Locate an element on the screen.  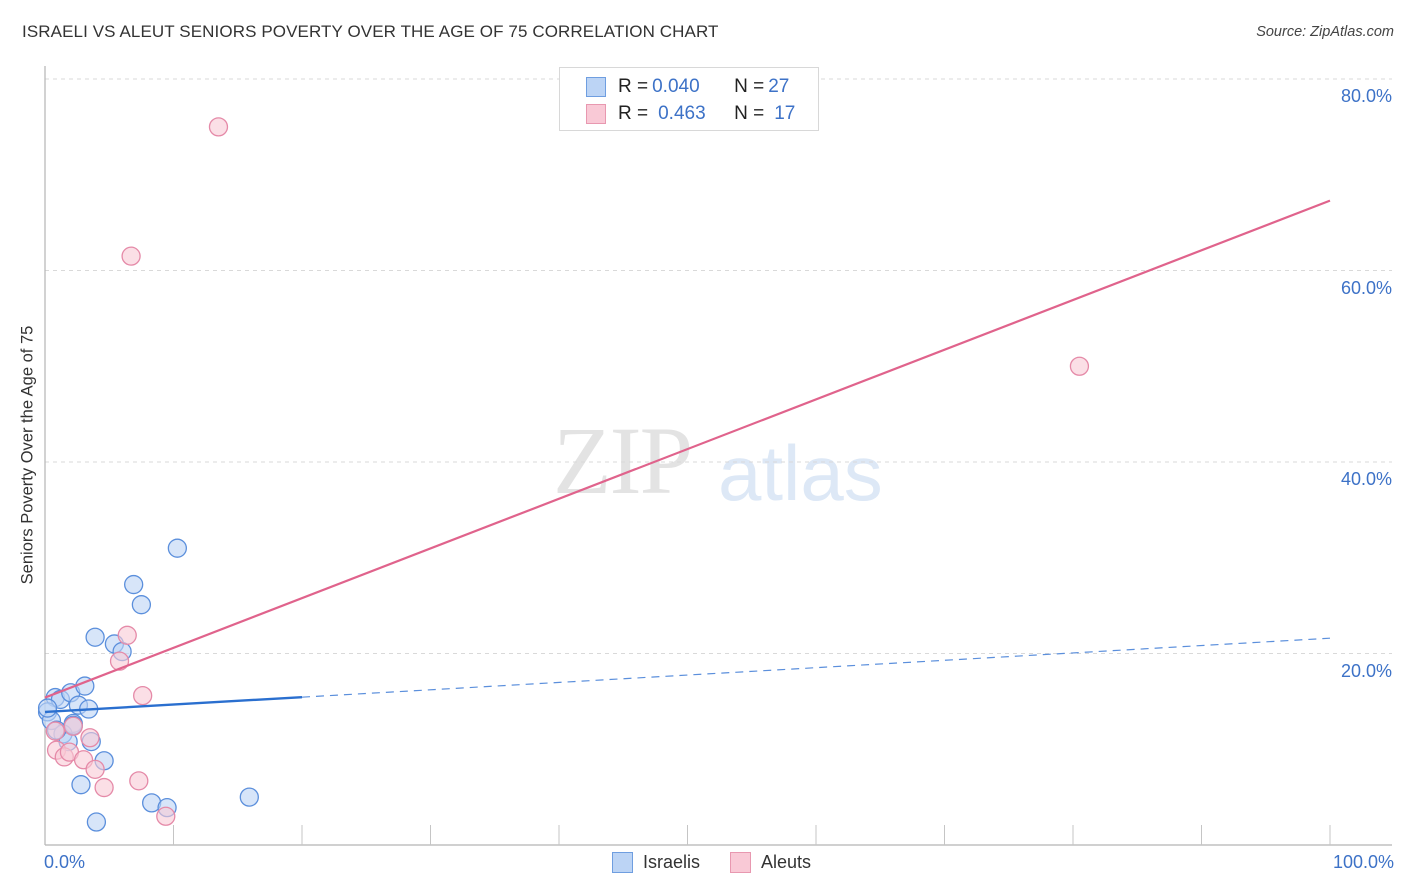
y-tick-40: 40.0% is located at coordinates (1366, 479).